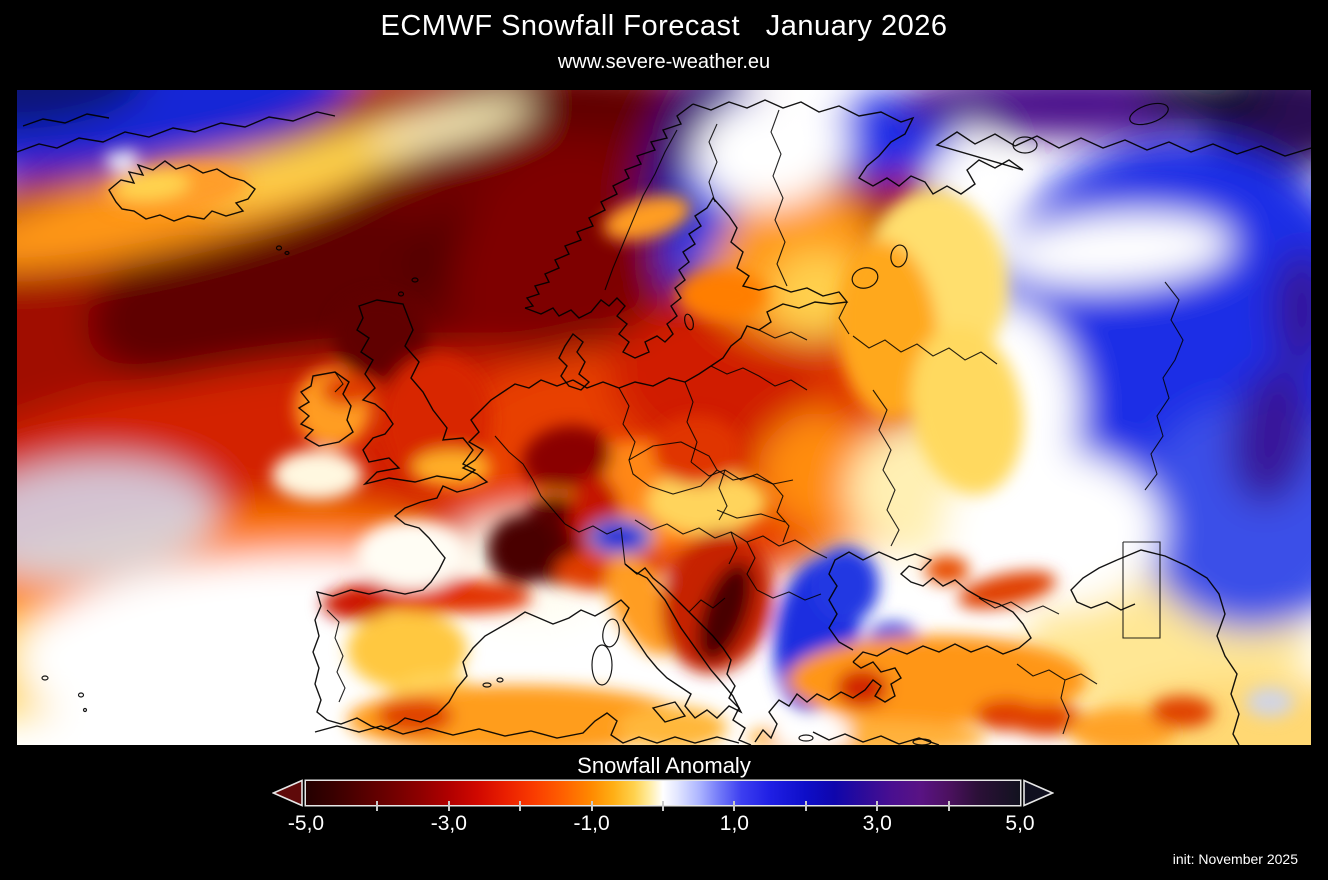 This screenshot has height=880, width=1328. Describe the element at coordinates (664, 62) in the screenshot. I see `page-subtitle: www.severe-weather.eu` at that location.